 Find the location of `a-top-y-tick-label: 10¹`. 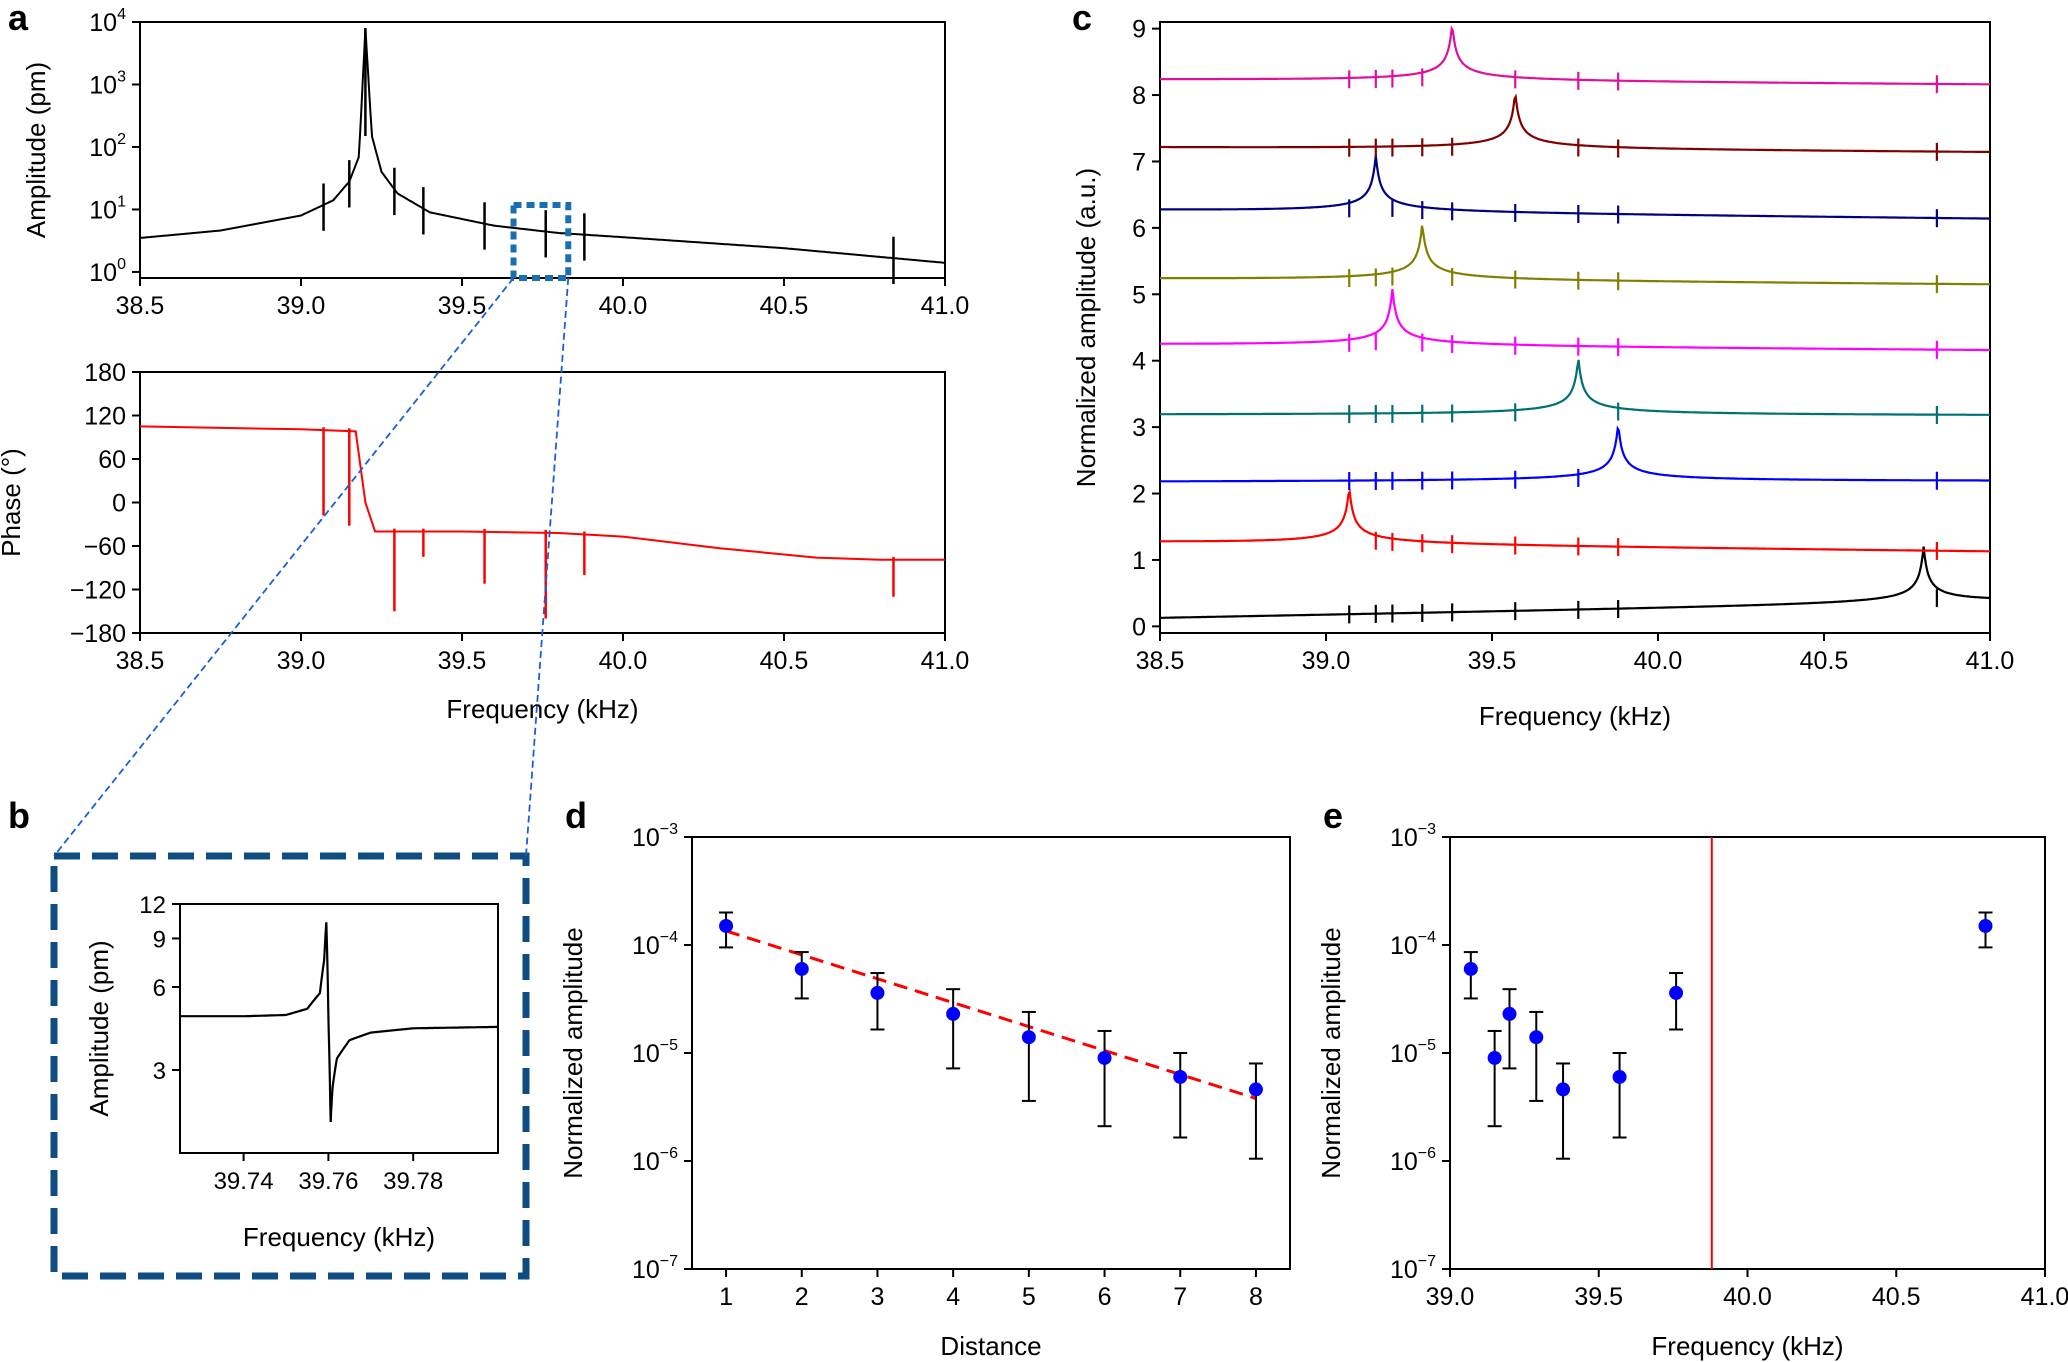

a-top-y-tick-label: 10¹ is located at coordinates (107, 208).